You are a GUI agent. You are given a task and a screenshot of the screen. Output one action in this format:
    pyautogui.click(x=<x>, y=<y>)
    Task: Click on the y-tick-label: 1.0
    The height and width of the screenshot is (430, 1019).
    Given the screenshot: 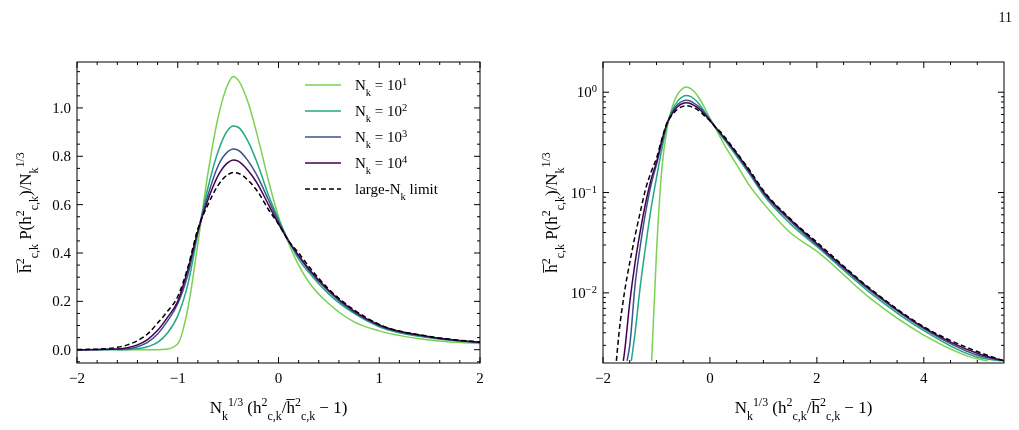 What is the action you would take?
    pyautogui.click(x=61, y=107)
    